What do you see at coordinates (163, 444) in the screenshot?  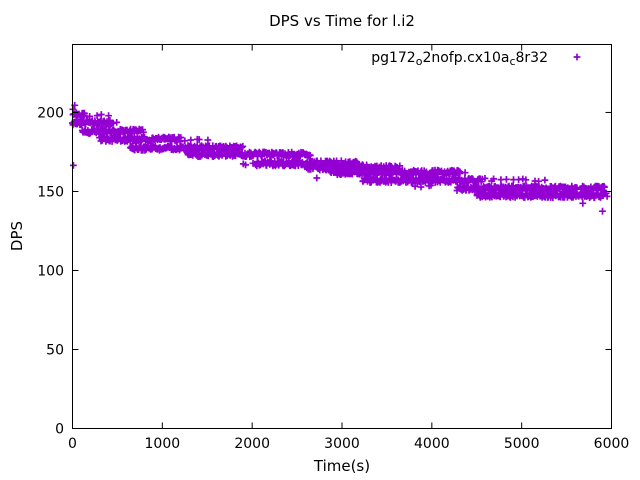 I see `x-tick-label: 1000` at bounding box center [163, 444].